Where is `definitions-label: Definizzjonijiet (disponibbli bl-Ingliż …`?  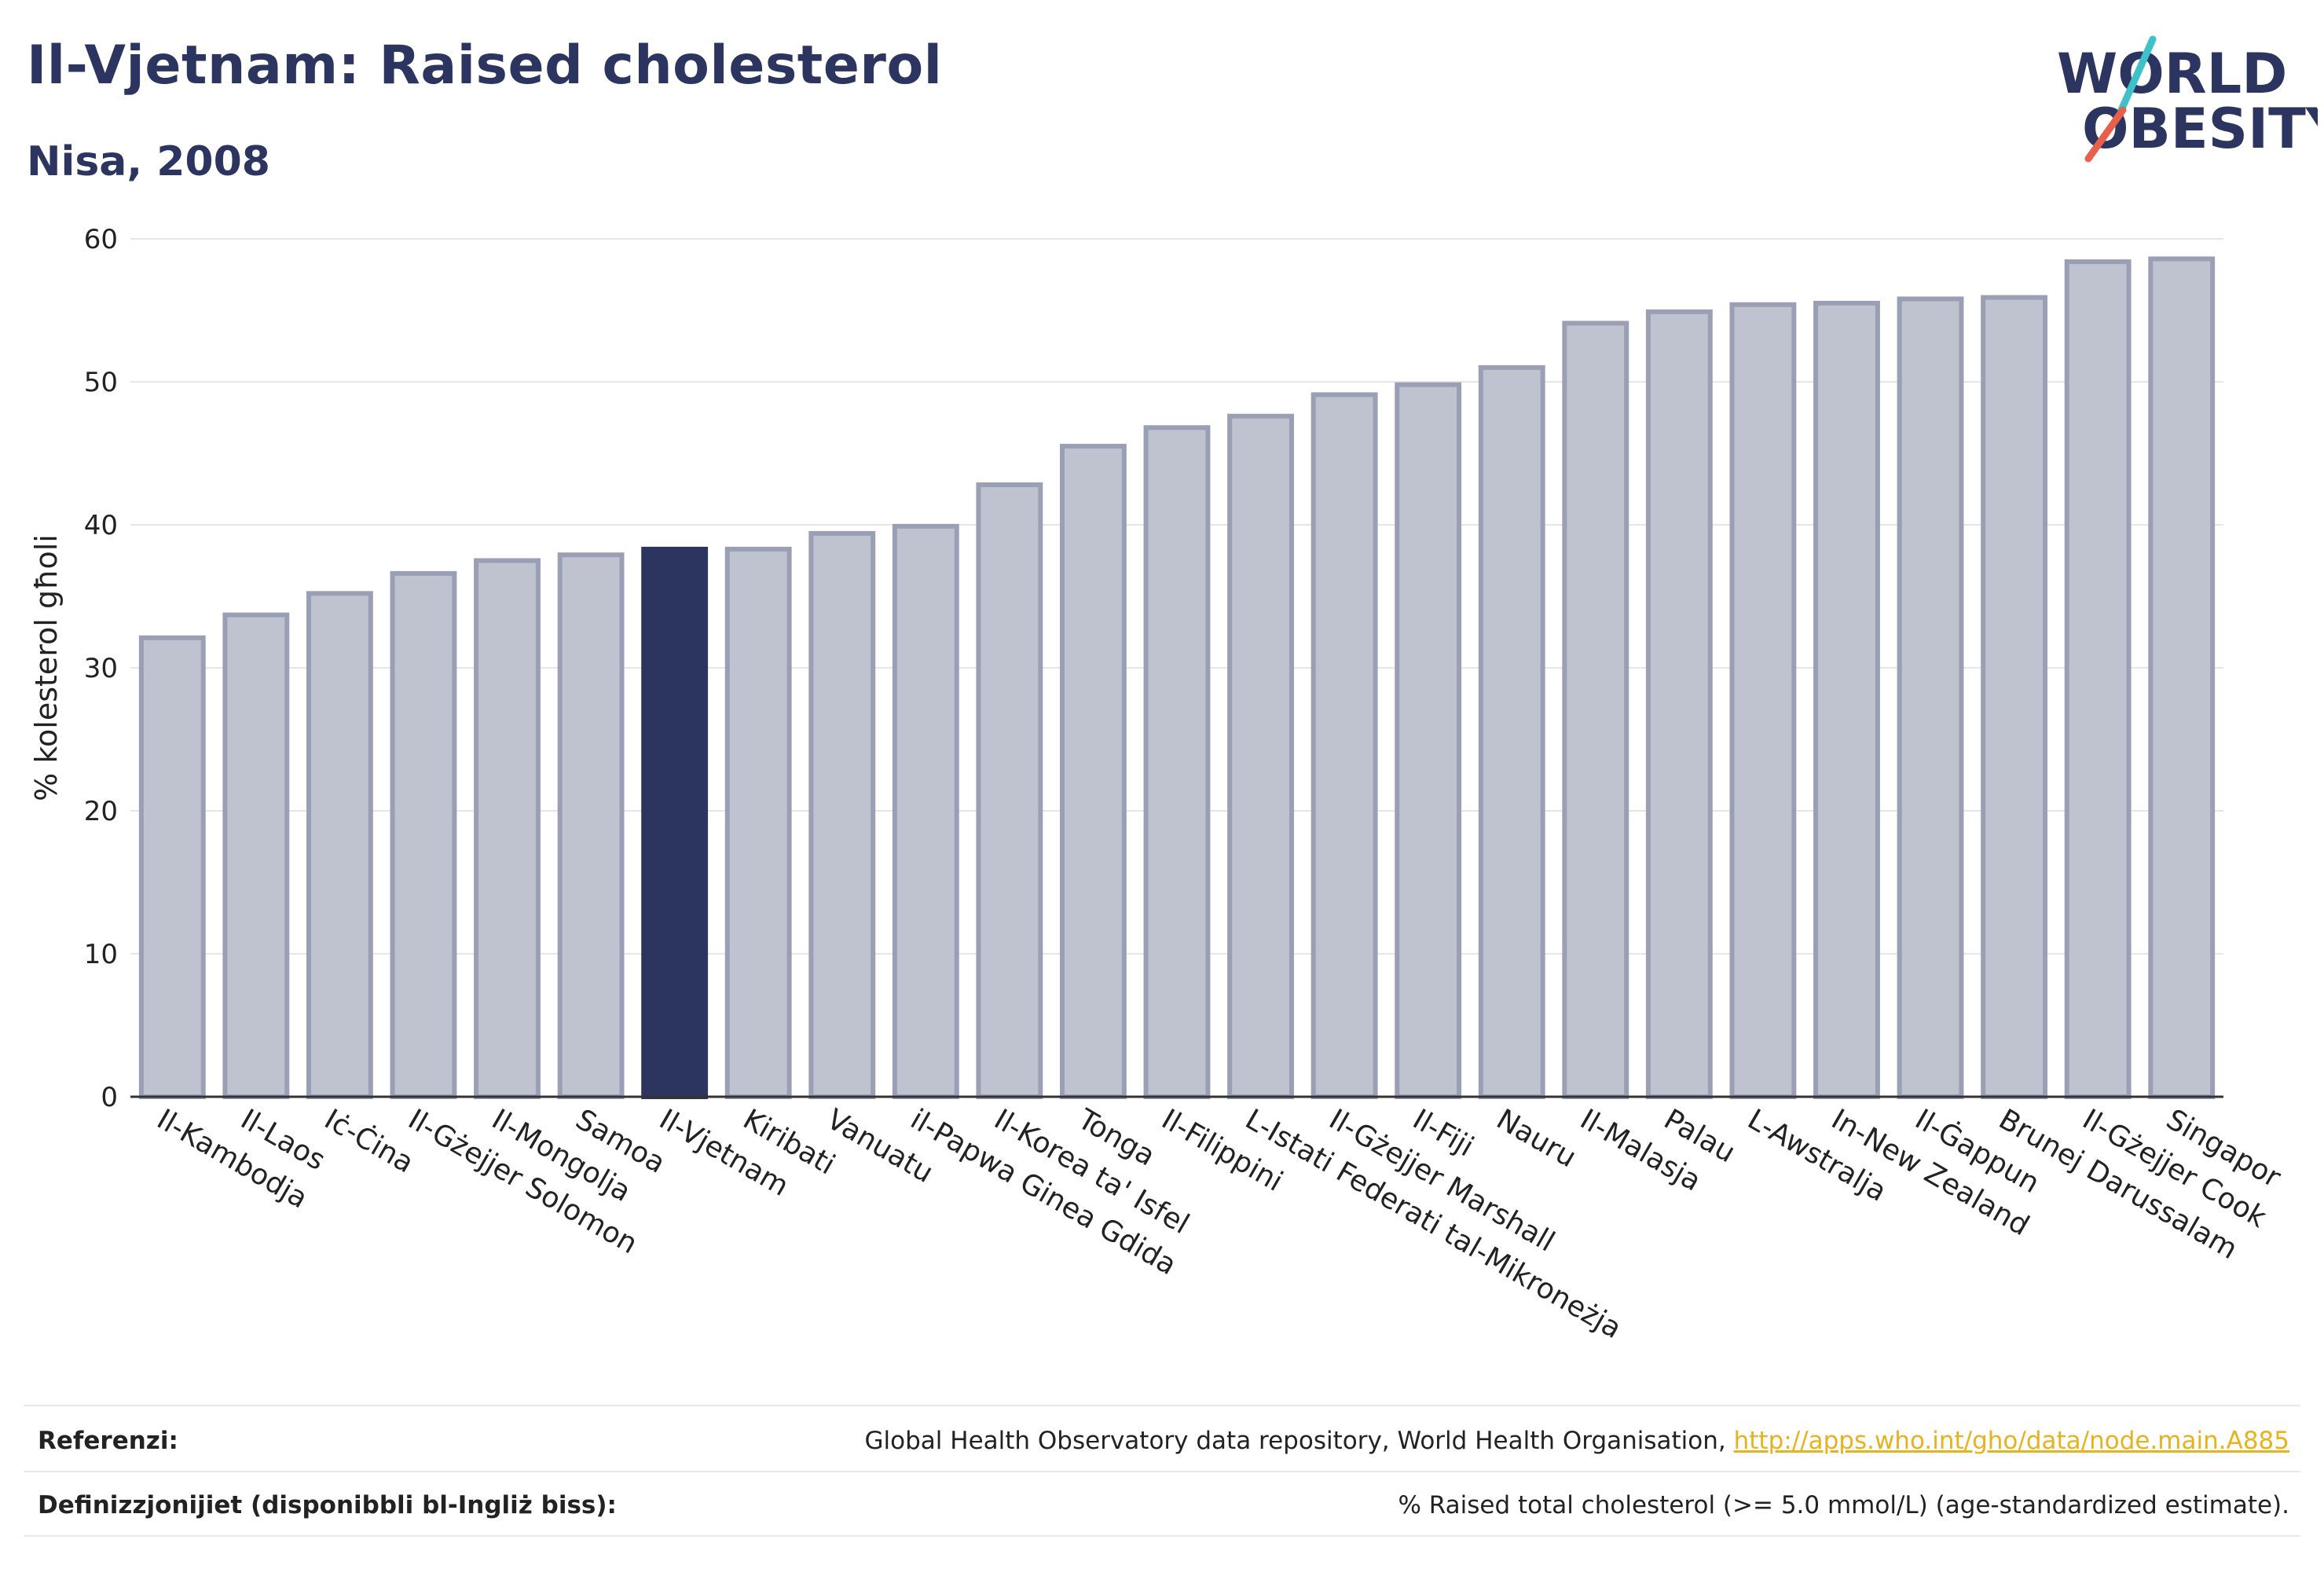 definitions-label: Definizzjonijiet (disponibbli bl-Ingliż … is located at coordinates (327, 1505).